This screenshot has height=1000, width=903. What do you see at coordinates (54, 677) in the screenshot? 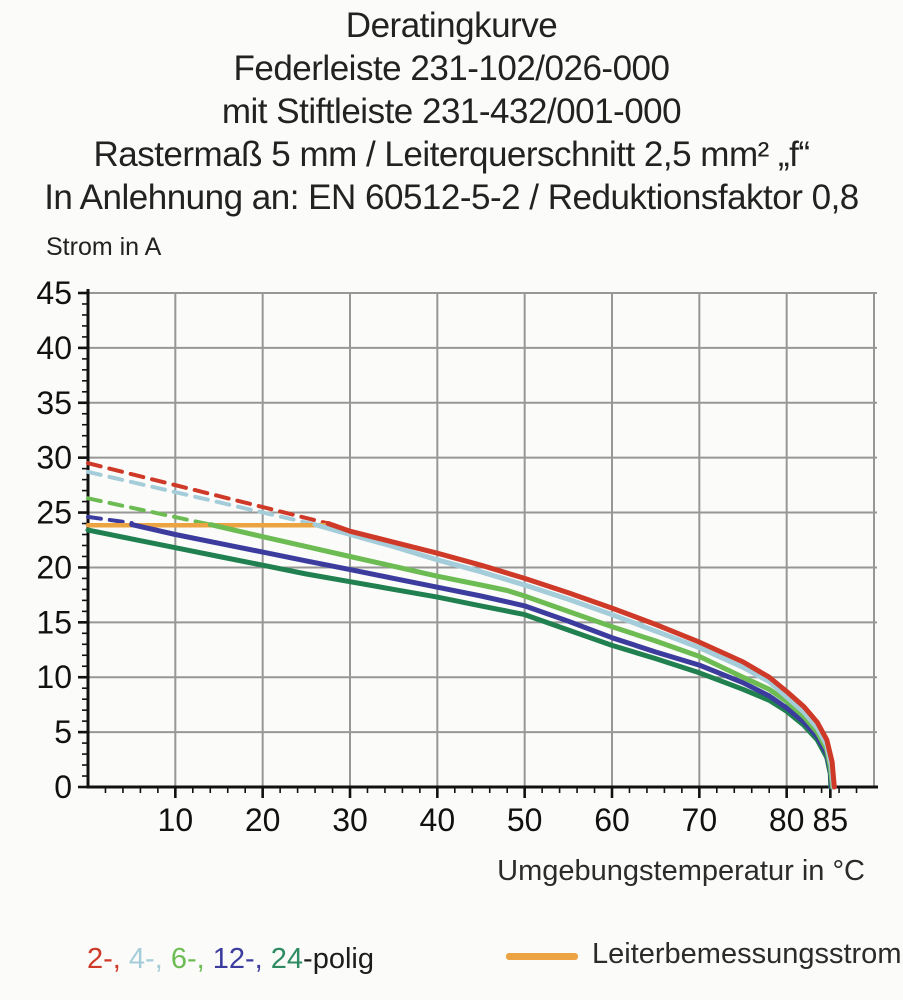
I see `y-tick-label-10: 10` at bounding box center [54, 677].